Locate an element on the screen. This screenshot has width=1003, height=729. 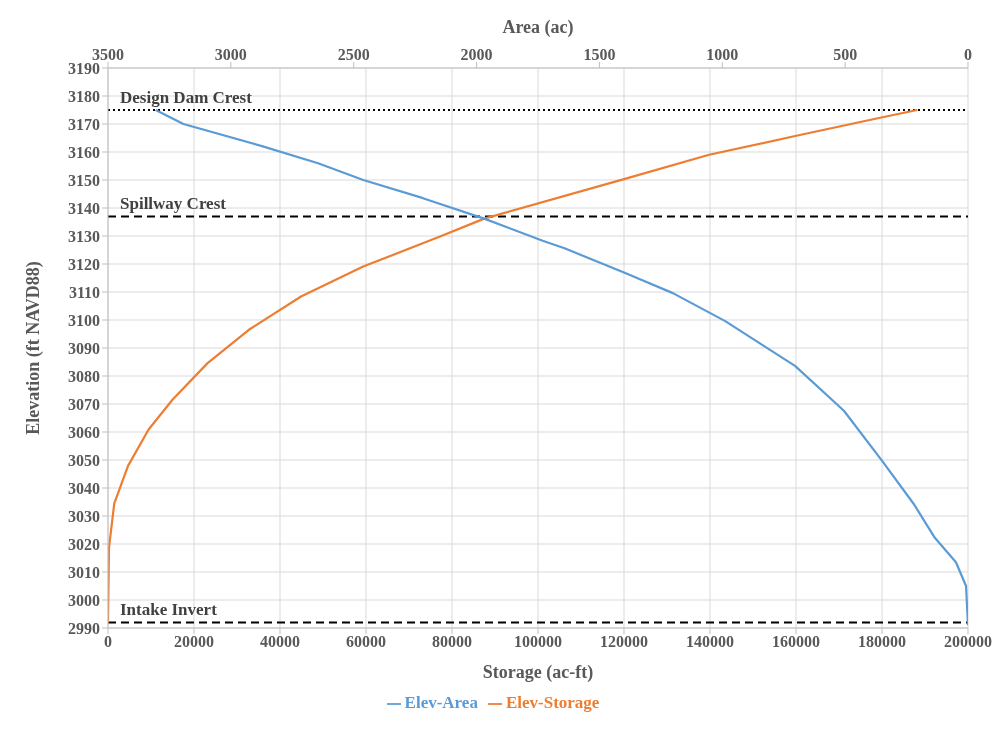
y-tick-label: 3150 is located at coordinates (84, 180).